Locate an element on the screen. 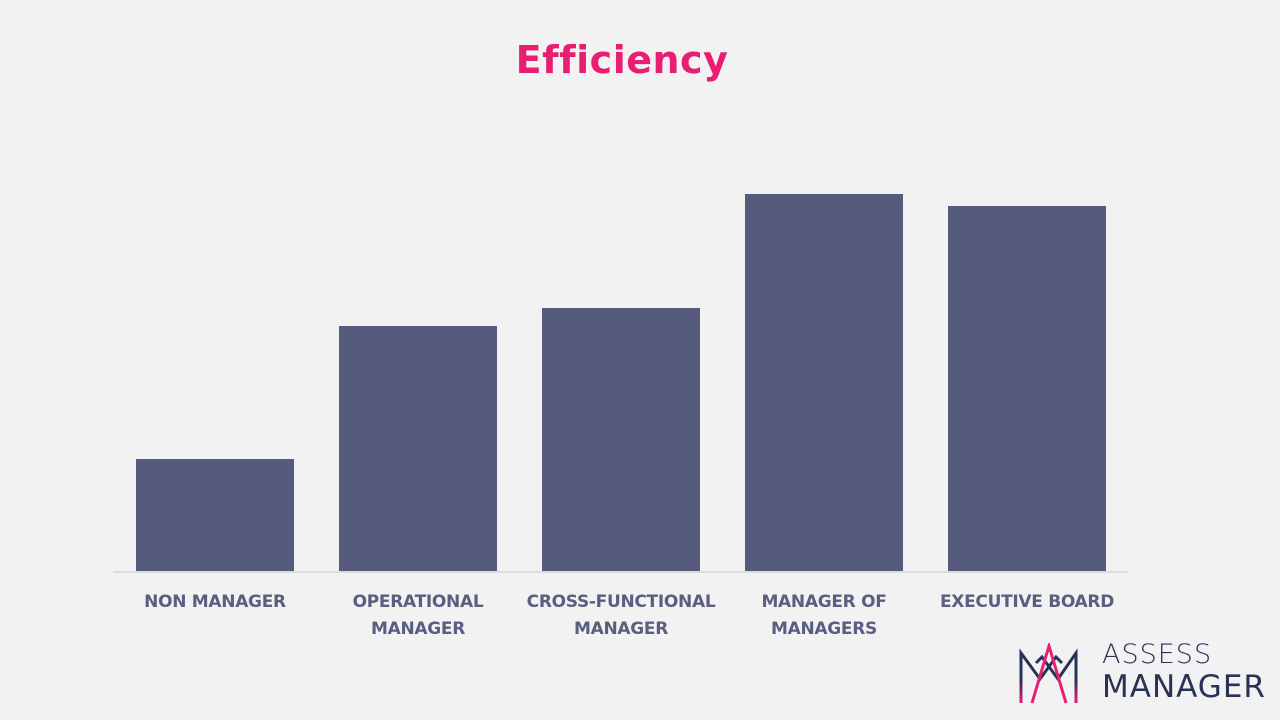 Image resolution: width=1280 pixels, height=720 pixels. assess-manager-logo-icon is located at coordinates (1048, 673).